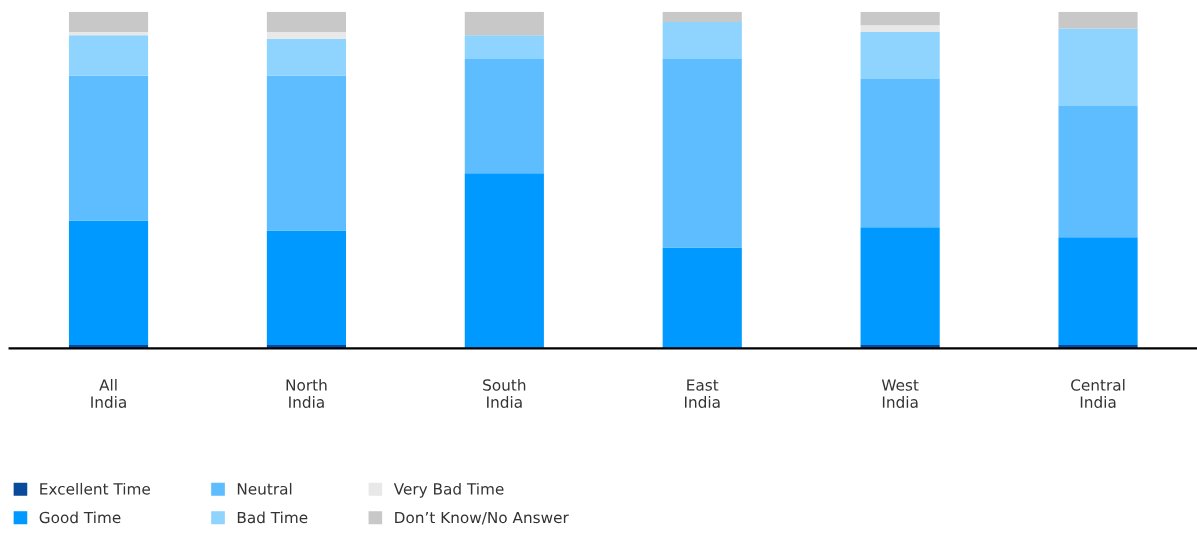 Image resolution: width=1197 pixels, height=536 pixels. What do you see at coordinates (264, 488) in the screenshot?
I see `legend-label: Neutral` at bounding box center [264, 488].